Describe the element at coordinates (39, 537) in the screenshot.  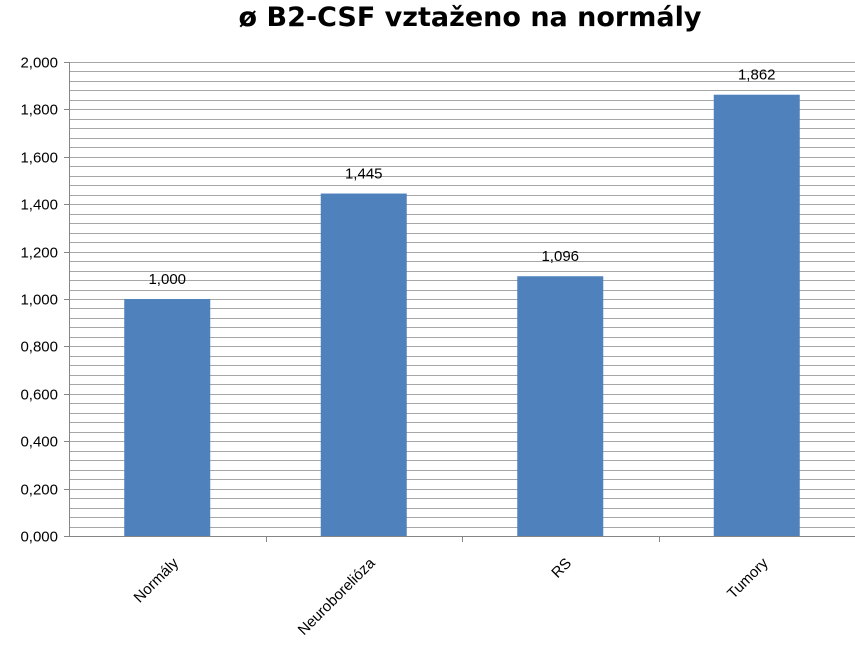
I see `y-tick-label: 0,000` at that location.